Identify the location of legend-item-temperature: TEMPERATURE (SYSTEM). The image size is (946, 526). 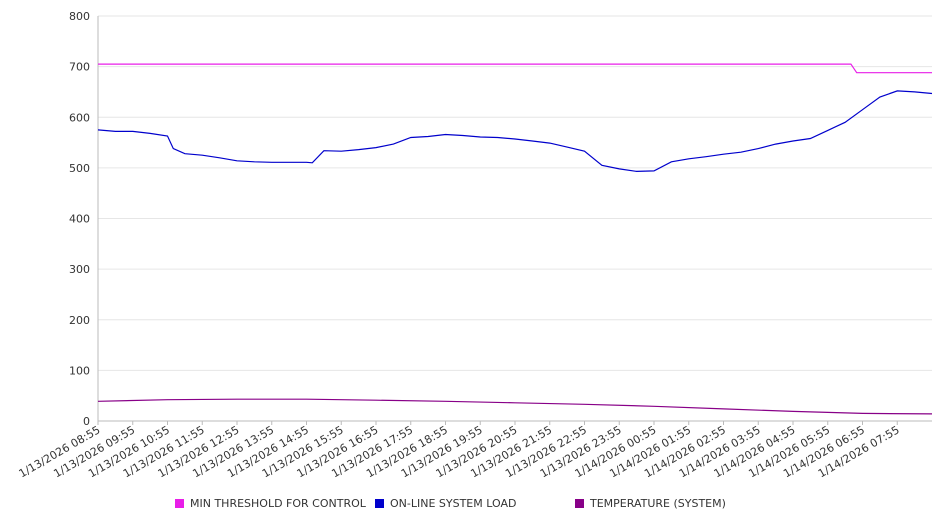
(650, 503).